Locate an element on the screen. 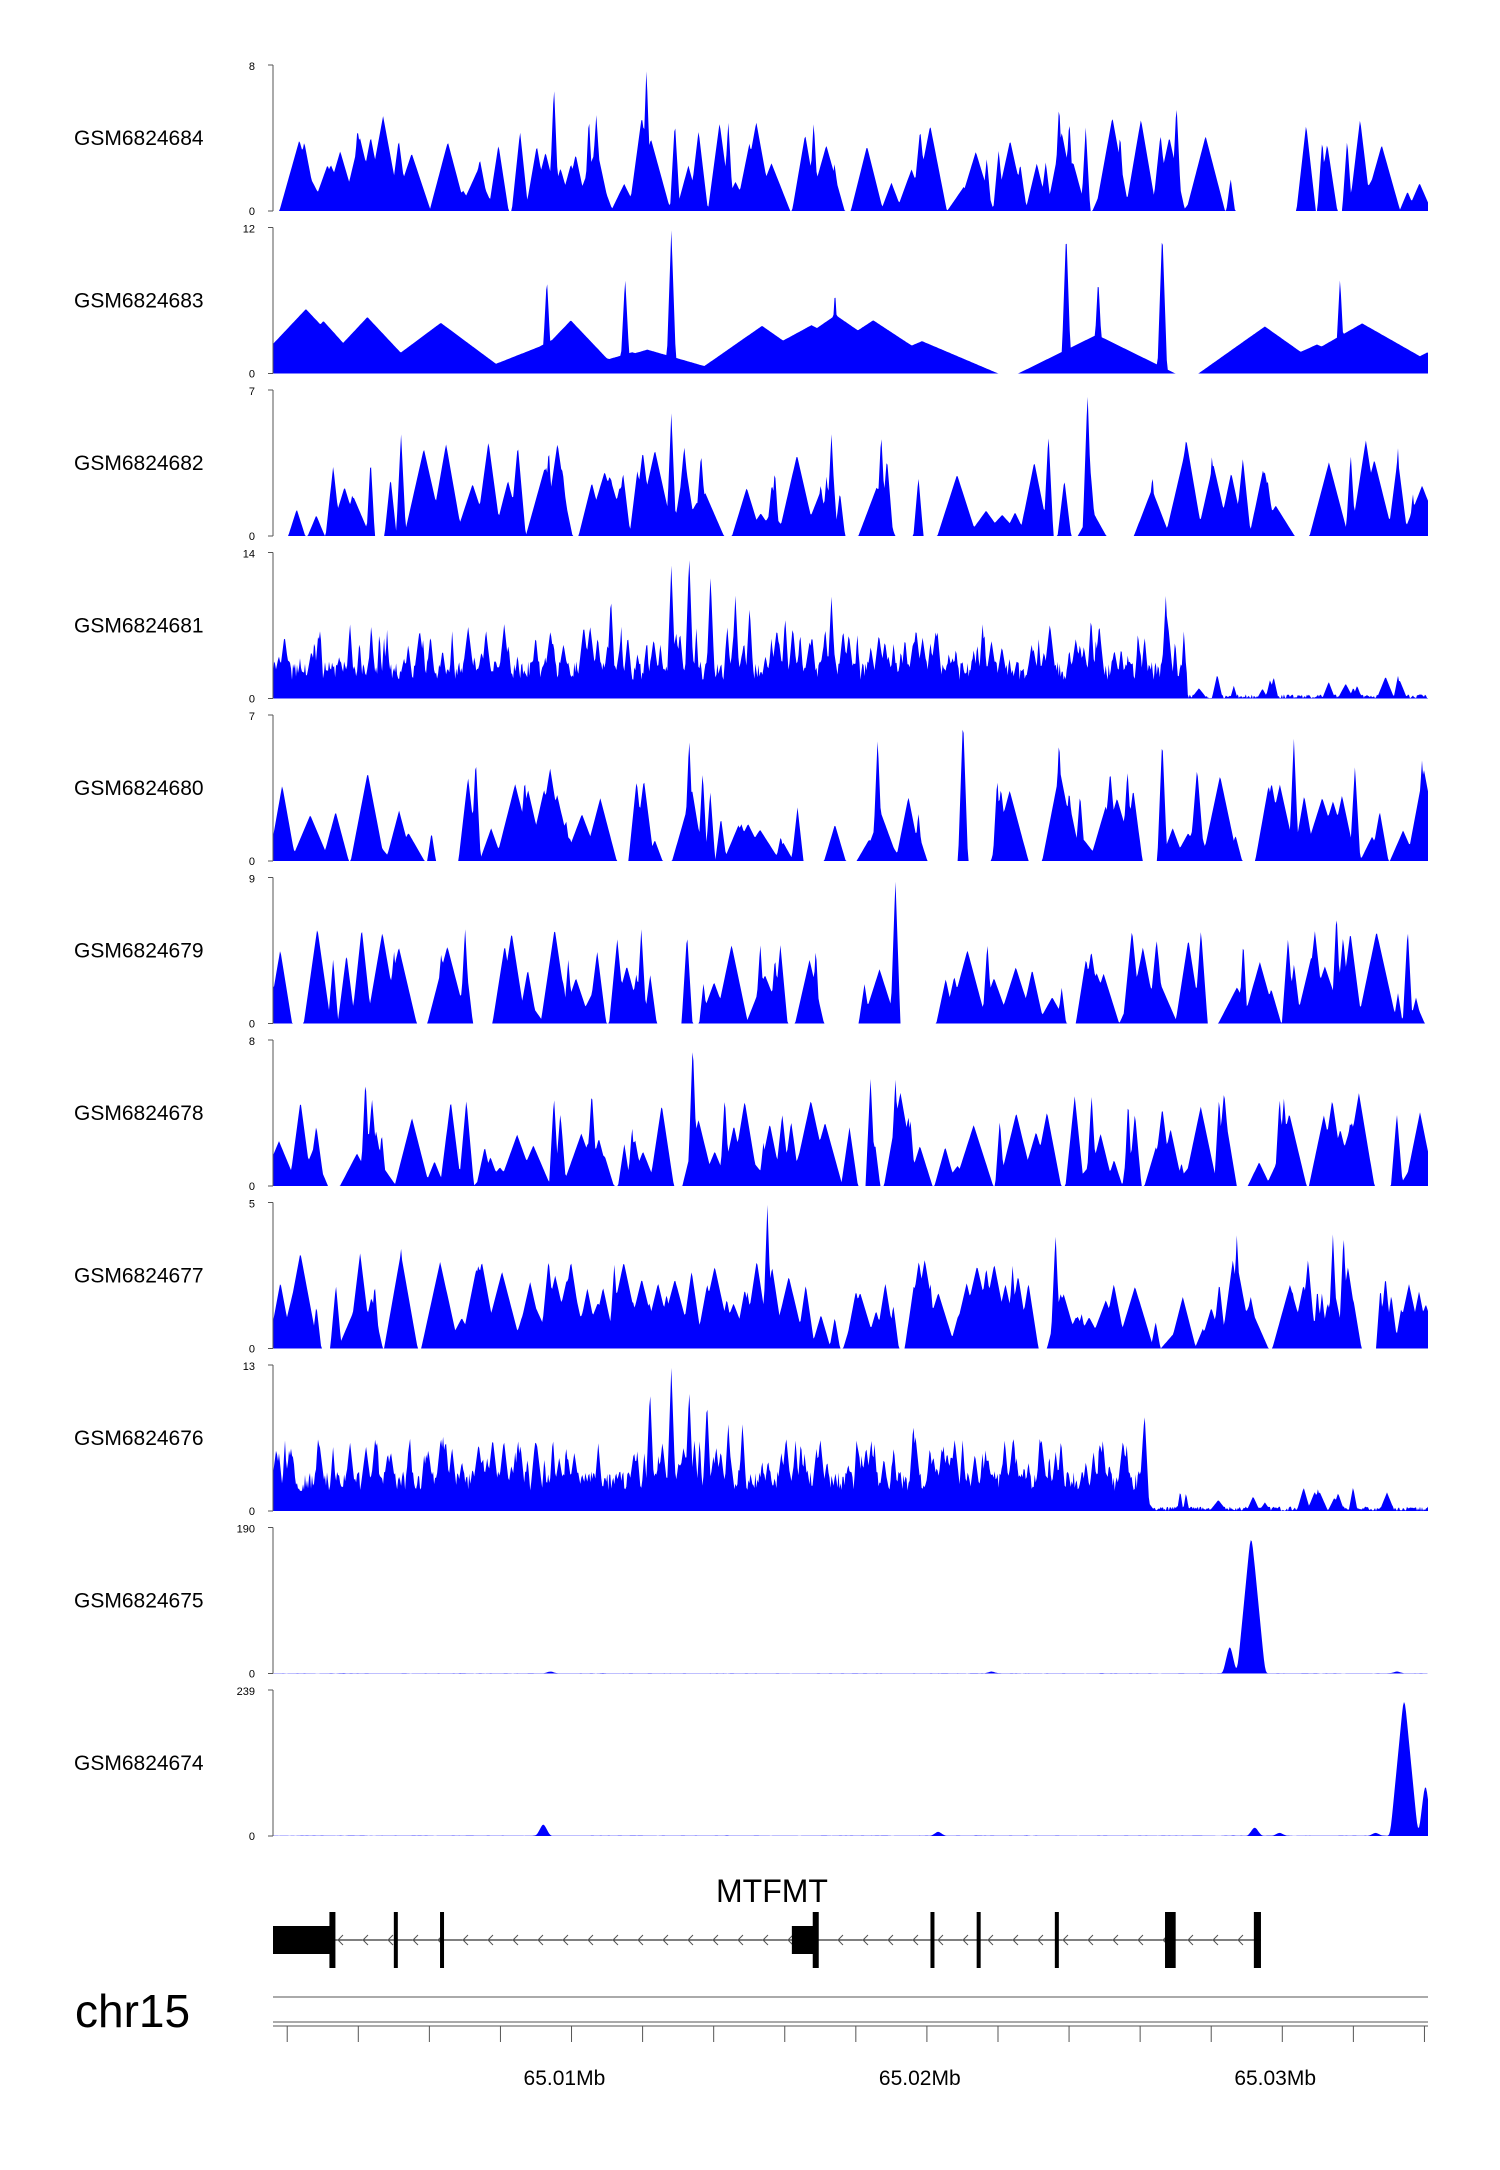 The image size is (1500, 2170). genomic-axis: chr15 65.01Mb 65.02Mb 65.03Mb is located at coordinates (751, 2037).